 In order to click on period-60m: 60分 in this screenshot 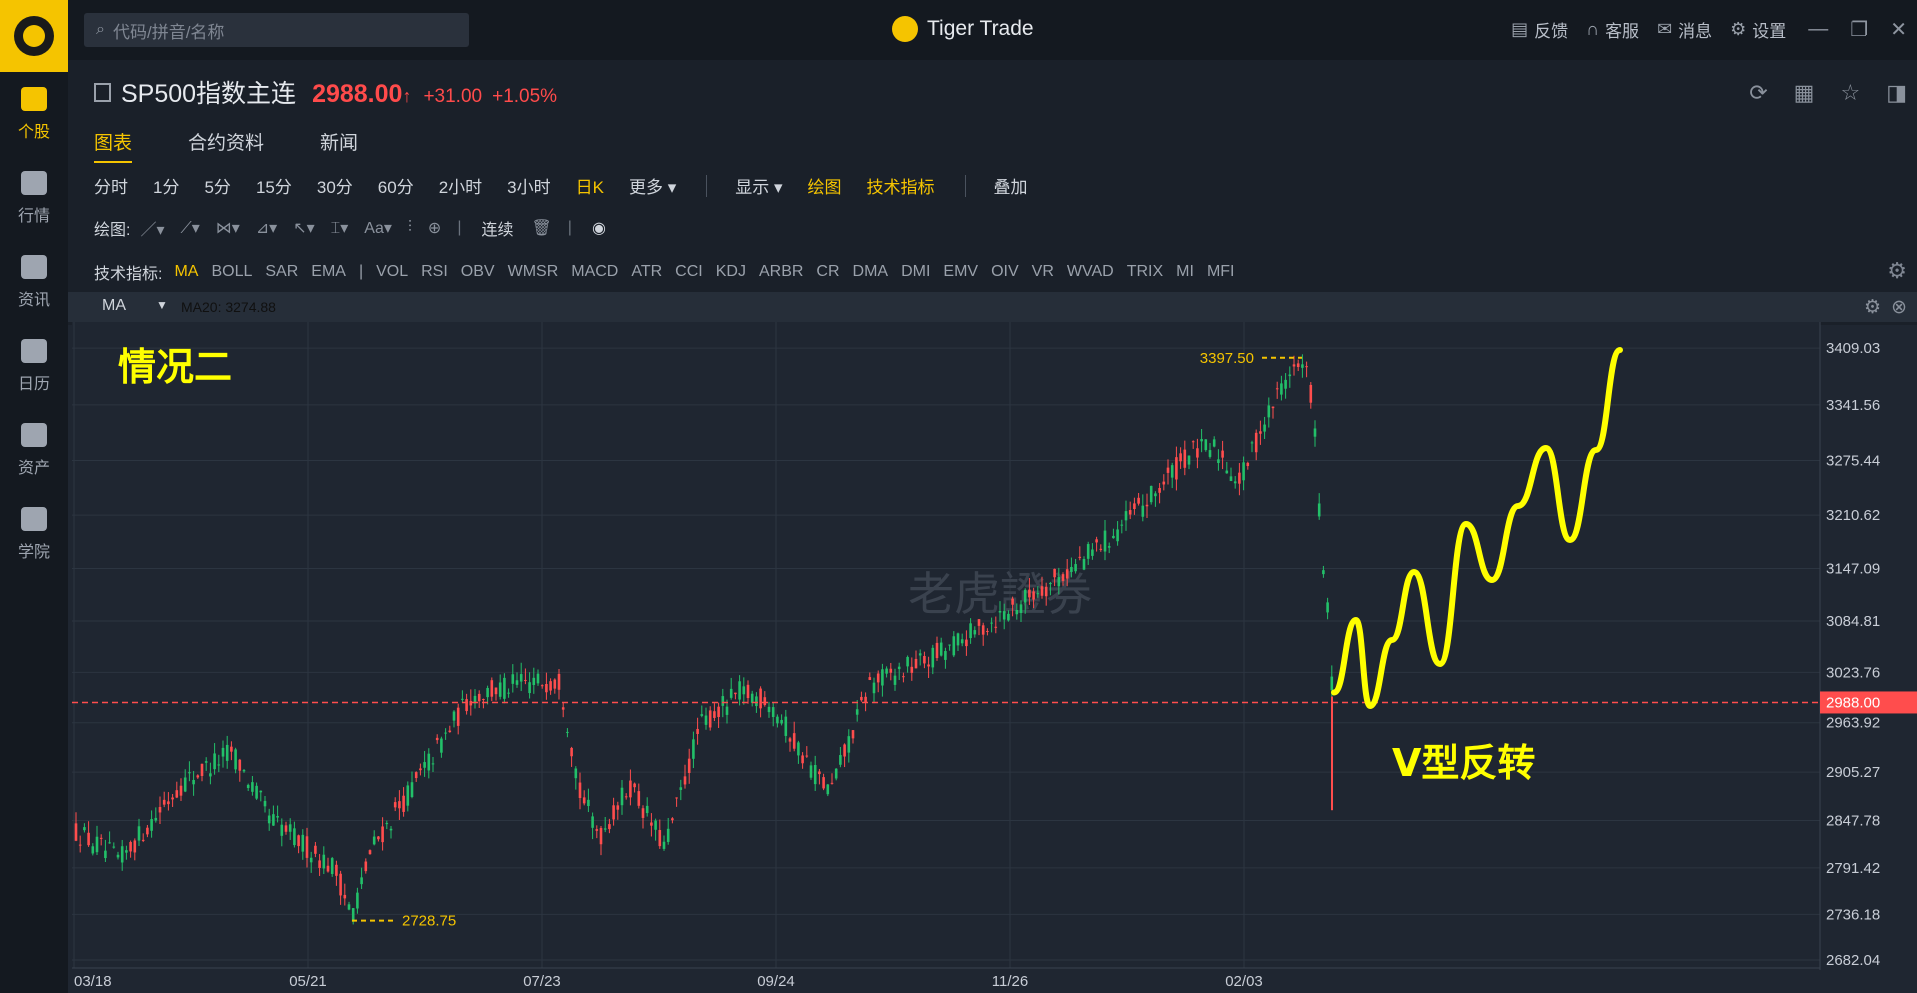, I will do `click(395, 187)`.